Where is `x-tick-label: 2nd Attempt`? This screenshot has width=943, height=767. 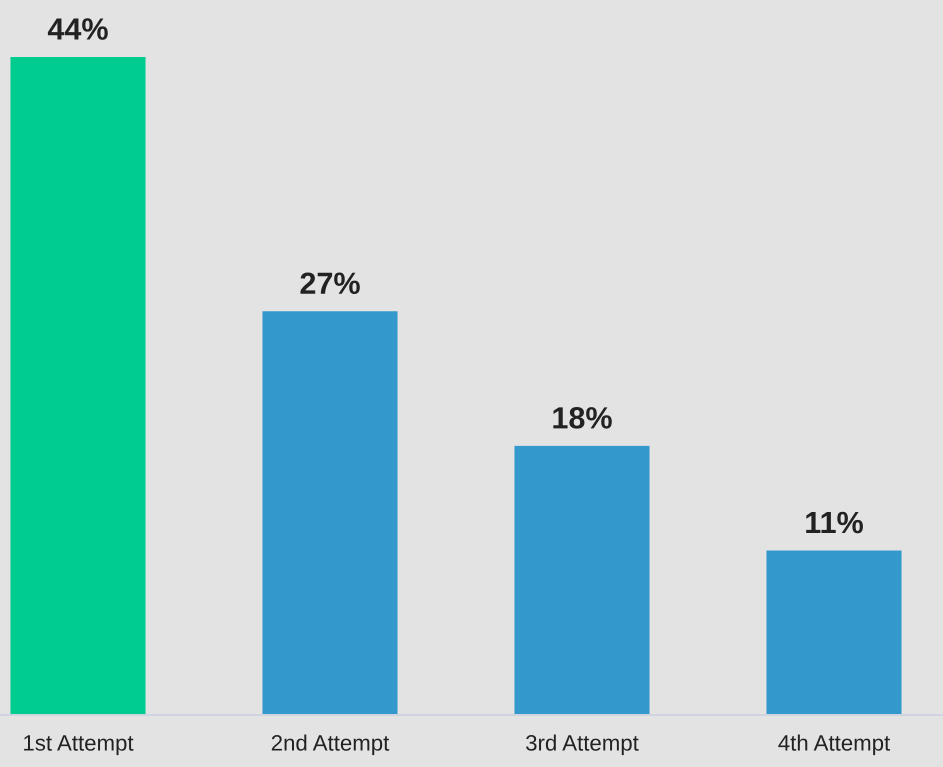
x-tick-label: 2nd Attempt is located at coordinates (331, 745).